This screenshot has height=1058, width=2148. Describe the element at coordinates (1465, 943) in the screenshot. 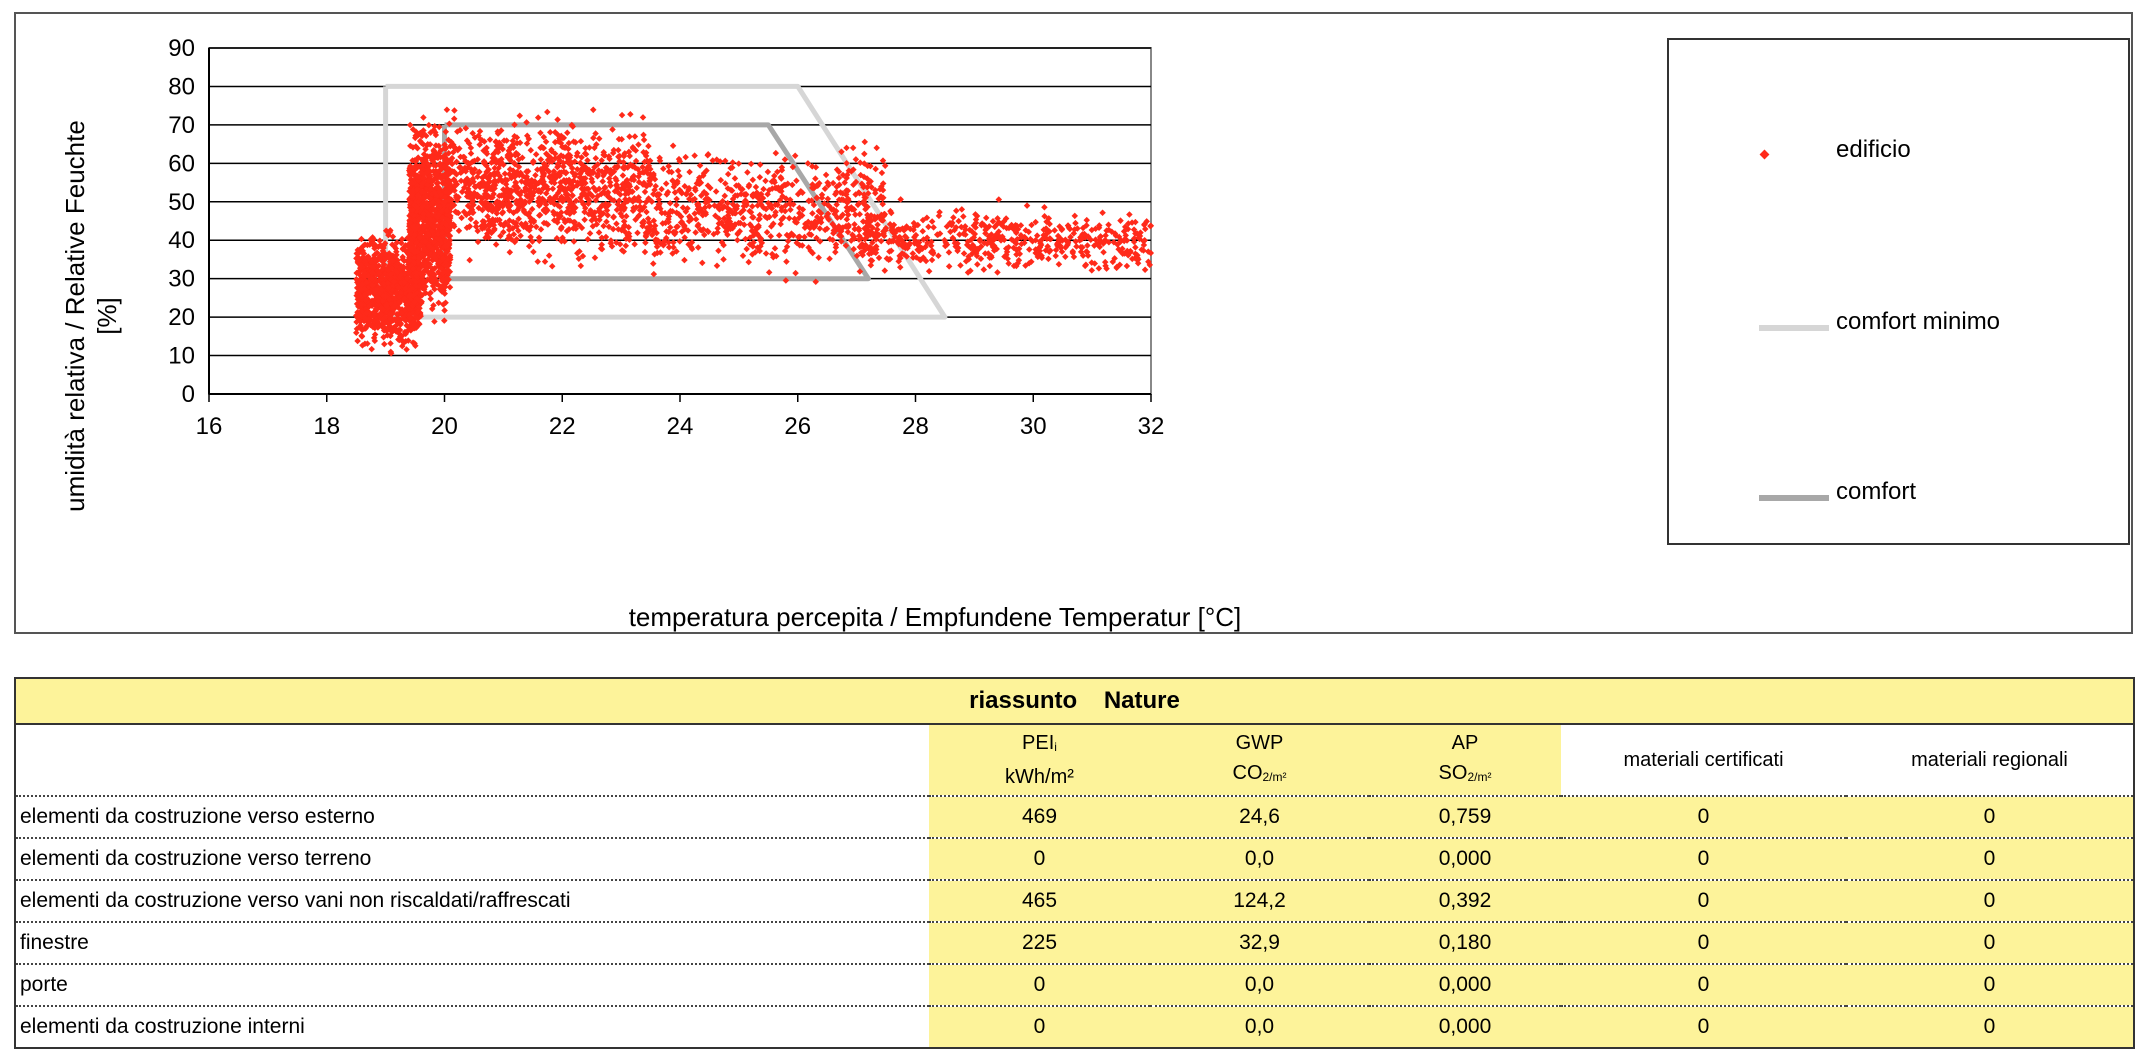

I see `cell-ap: 0,180` at that location.